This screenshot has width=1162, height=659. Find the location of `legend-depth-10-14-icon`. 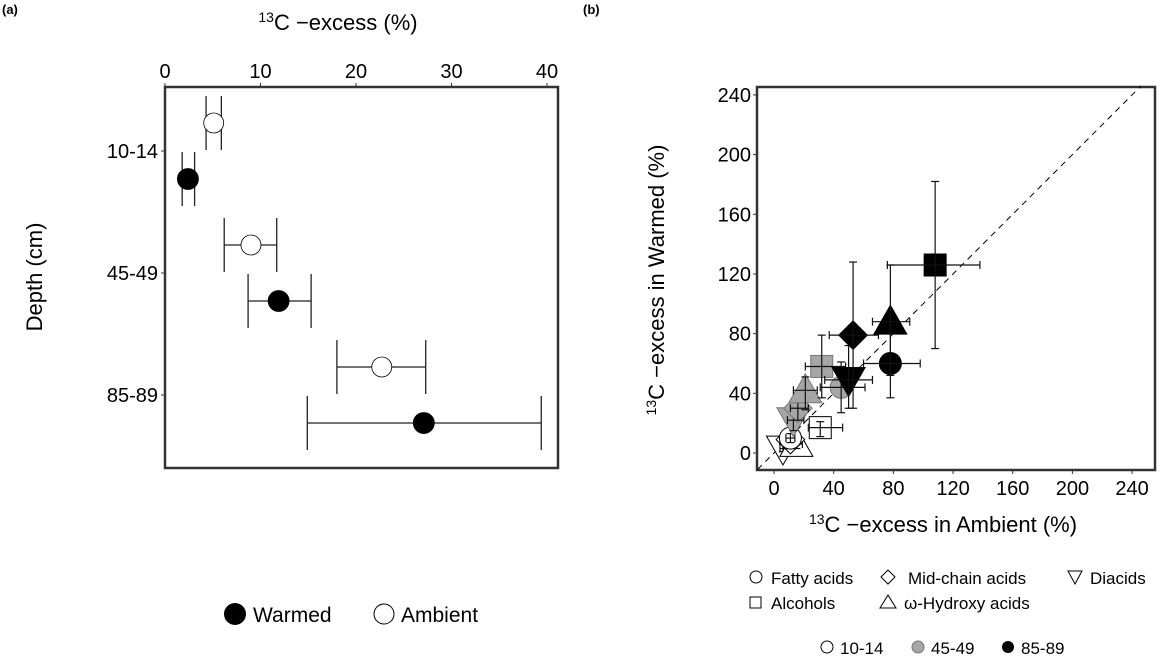

legend-depth-10-14-icon is located at coordinates (827, 647).